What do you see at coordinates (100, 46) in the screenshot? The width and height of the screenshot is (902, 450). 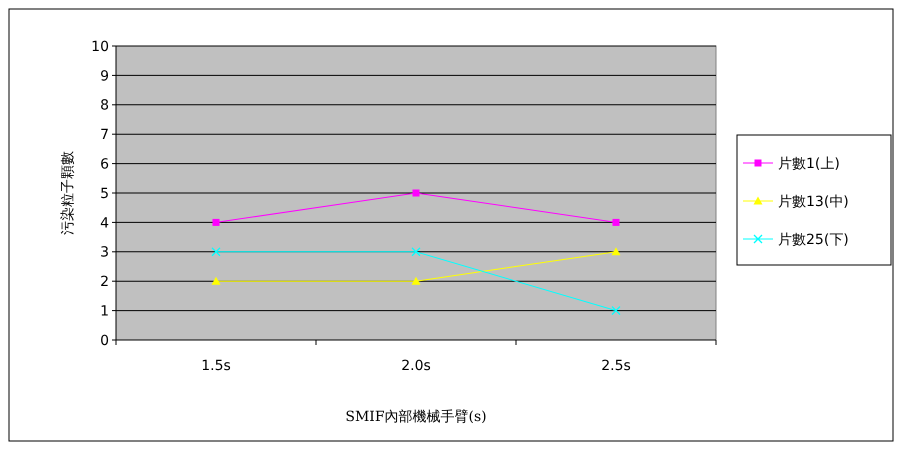 I see `y-tick-label: 10` at bounding box center [100, 46].